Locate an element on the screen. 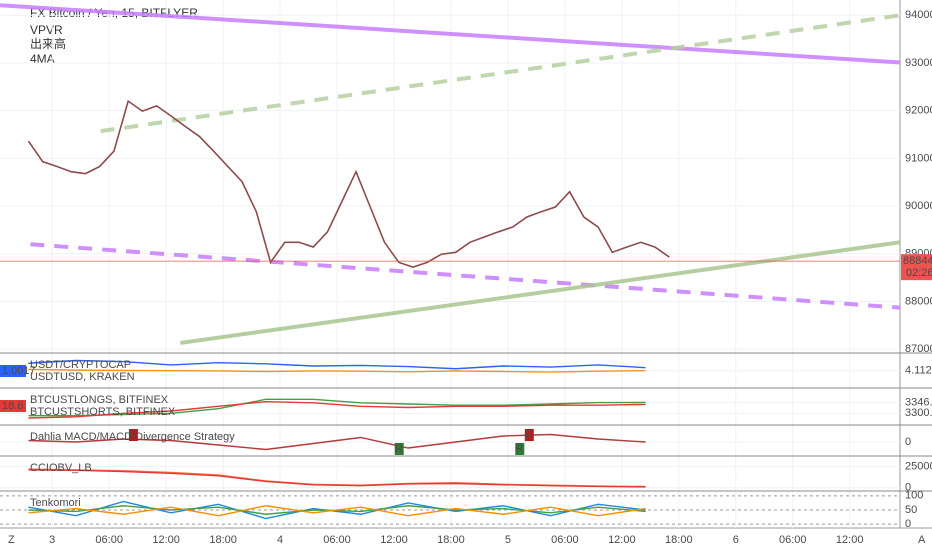 This screenshot has height=550, width=932. pane-label: USDT/CRYPTOCAP is located at coordinates (80, 365).